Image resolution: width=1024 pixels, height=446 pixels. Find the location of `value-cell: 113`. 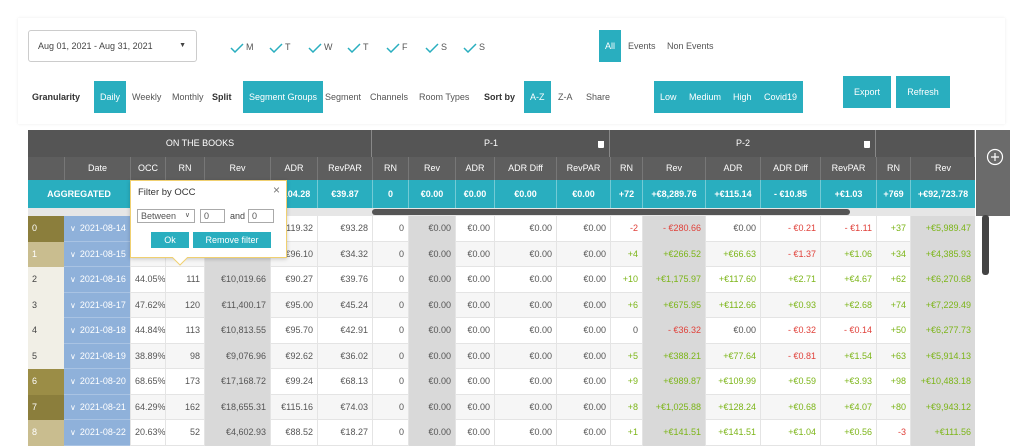

value-cell: 113 is located at coordinates (184, 331).